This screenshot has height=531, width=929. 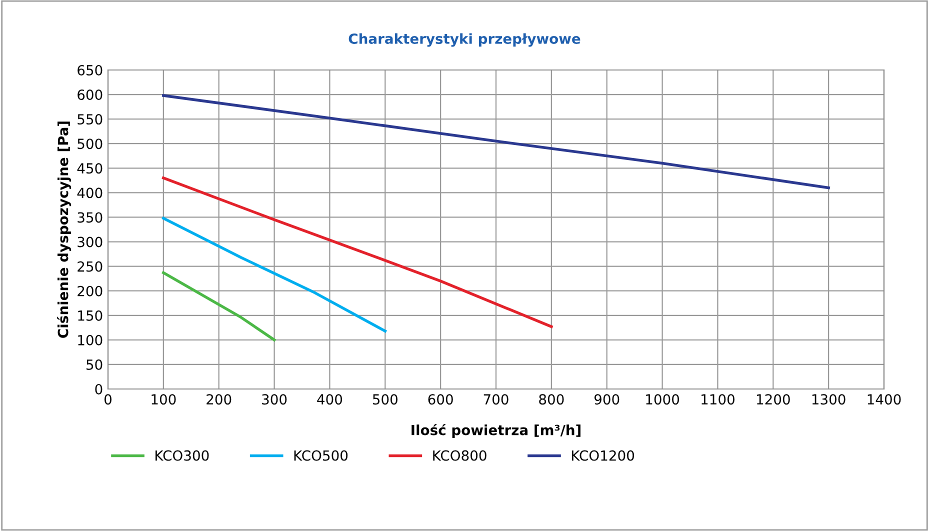 What do you see at coordinates (219, 399) in the screenshot?
I see `x-tick-label: 200` at bounding box center [219, 399].